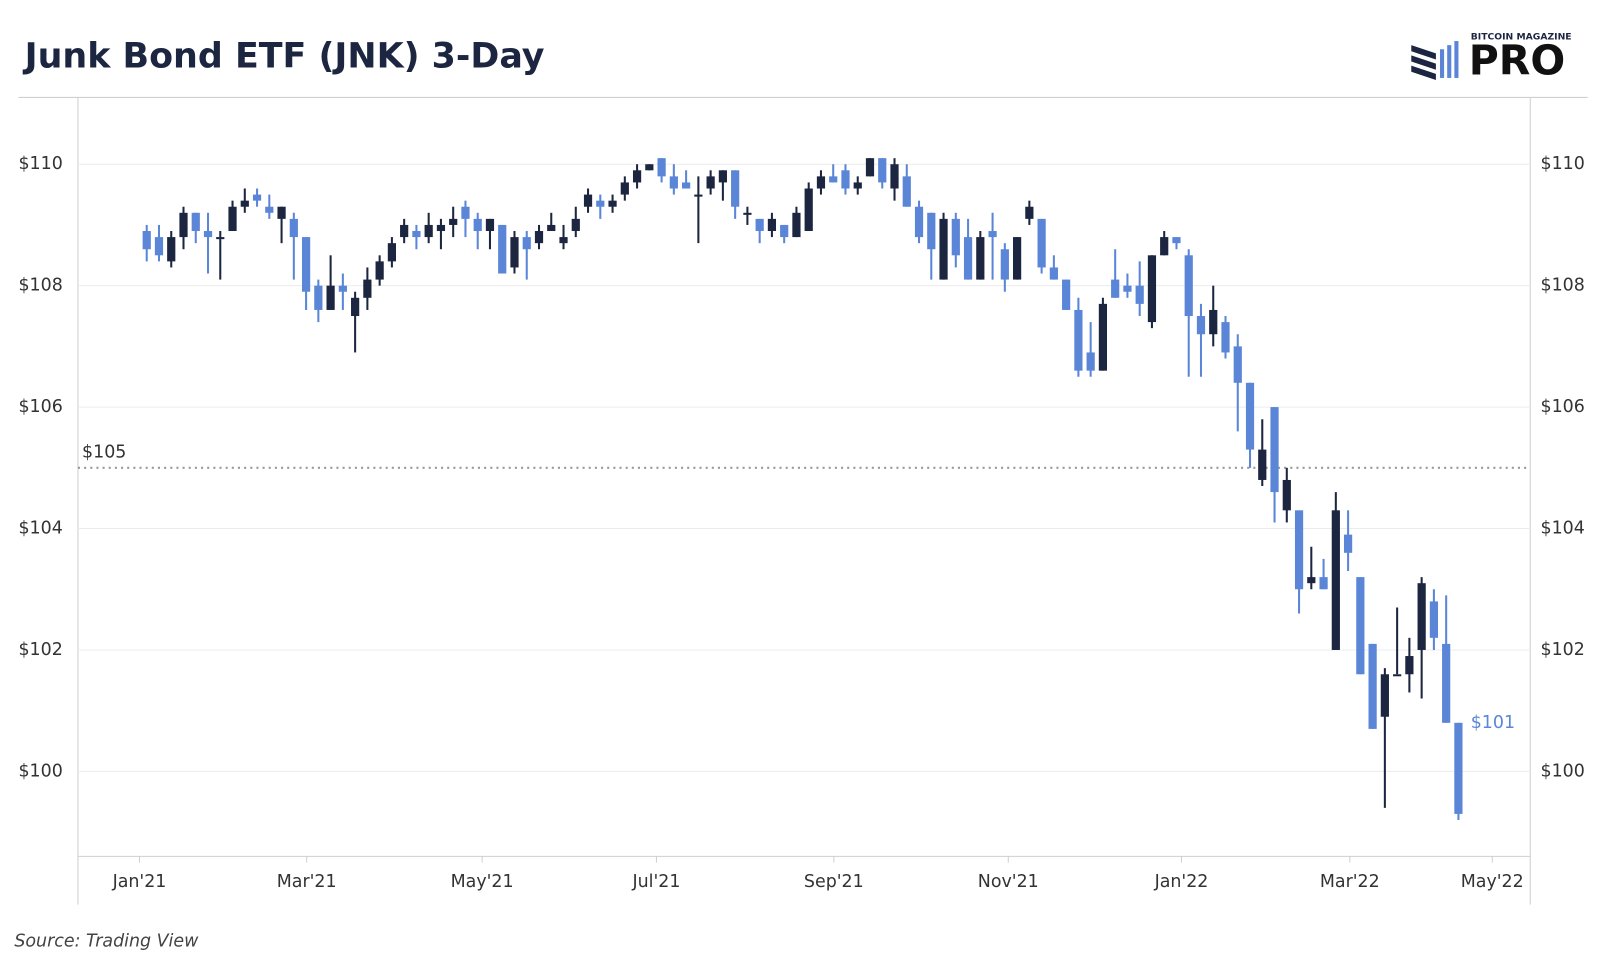 This screenshot has width=1600, height=960. What do you see at coordinates (655, 882) in the screenshot?
I see `x-tick-label: Jul'21` at bounding box center [655, 882].